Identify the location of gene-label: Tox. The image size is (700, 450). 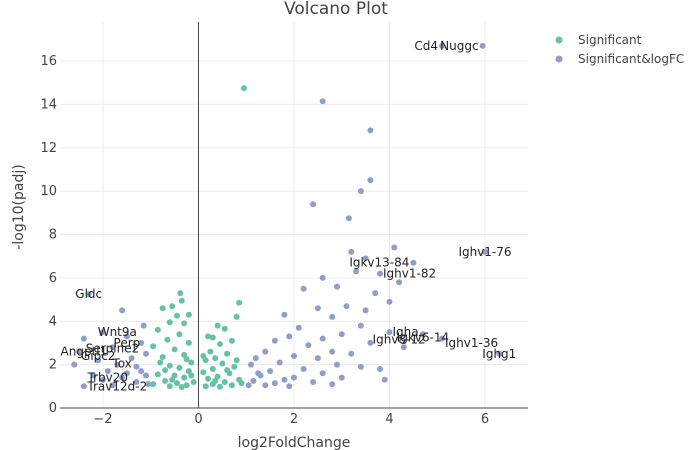
(121, 364).